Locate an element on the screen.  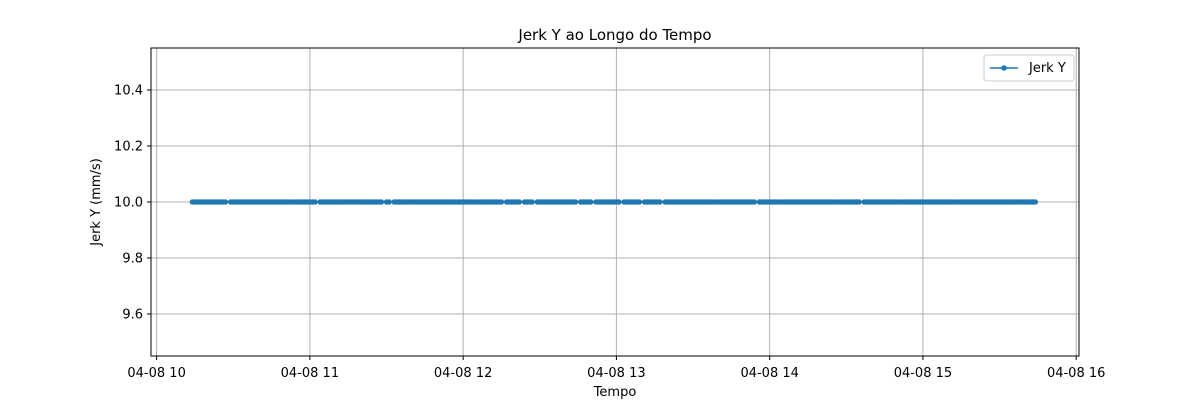
y-tick-label: 10.4 is located at coordinates (128, 91).